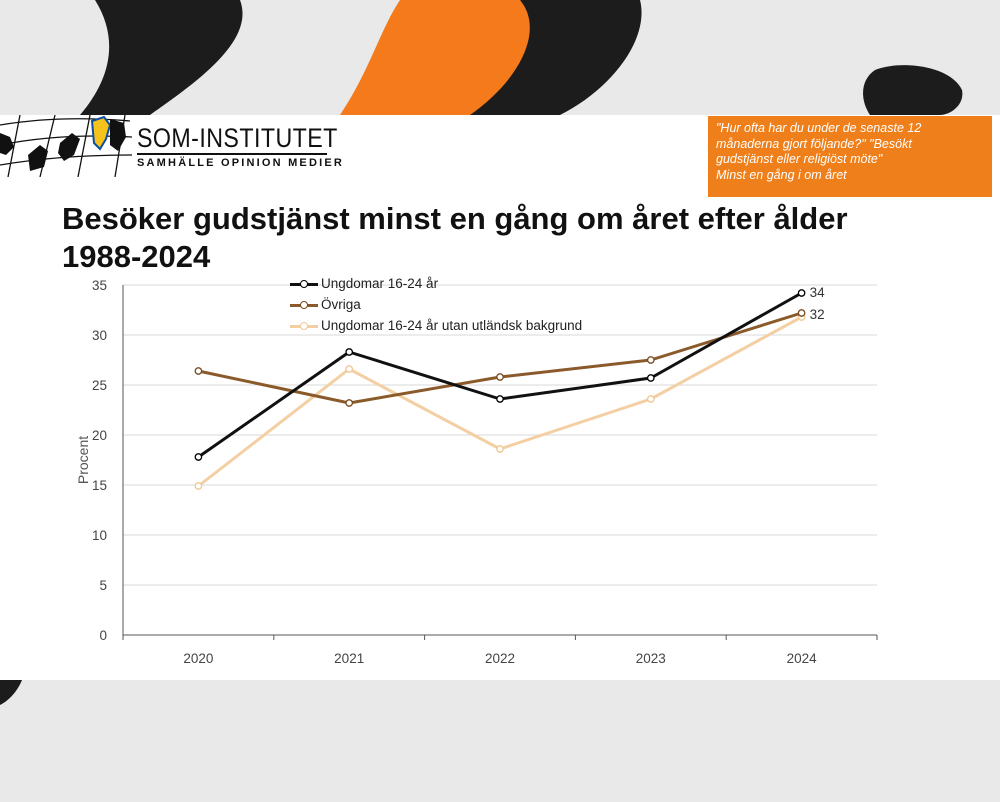 The height and width of the screenshot is (802, 1000). Describe the element at coordinates (136, 256) in the screenshot. I see `chart-title-line-2: 1988-2024` at that location.